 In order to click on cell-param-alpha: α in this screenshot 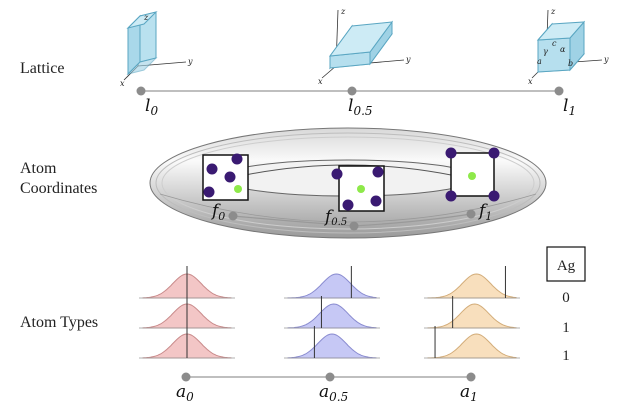, I will do `click(563, 49)`.